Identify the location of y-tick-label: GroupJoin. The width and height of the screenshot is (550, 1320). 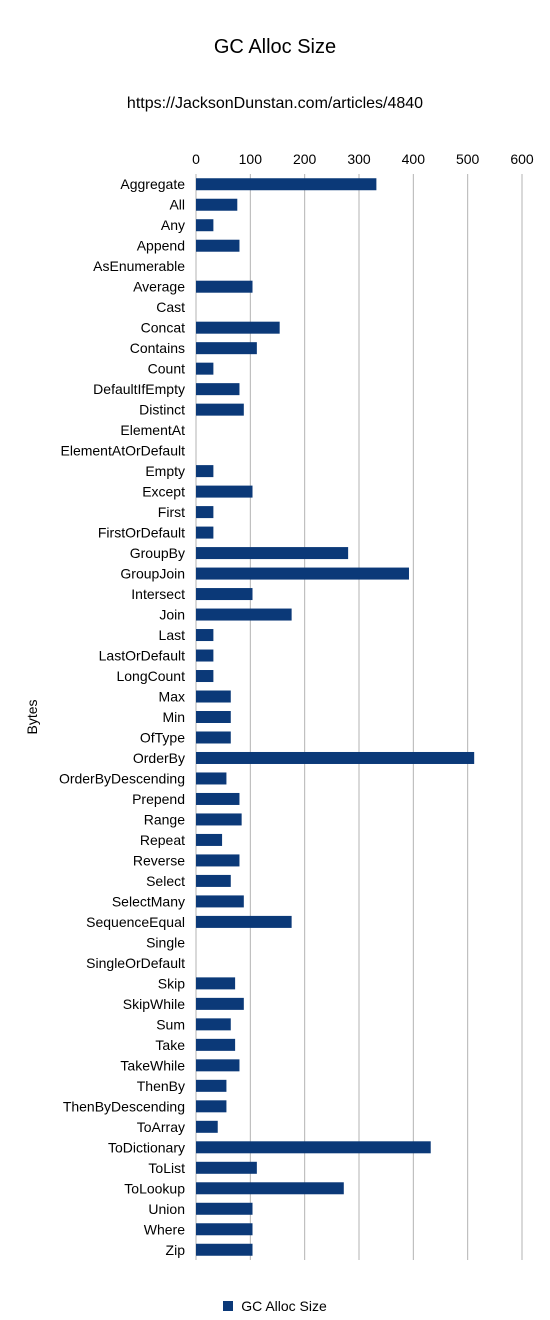
(152, 574).